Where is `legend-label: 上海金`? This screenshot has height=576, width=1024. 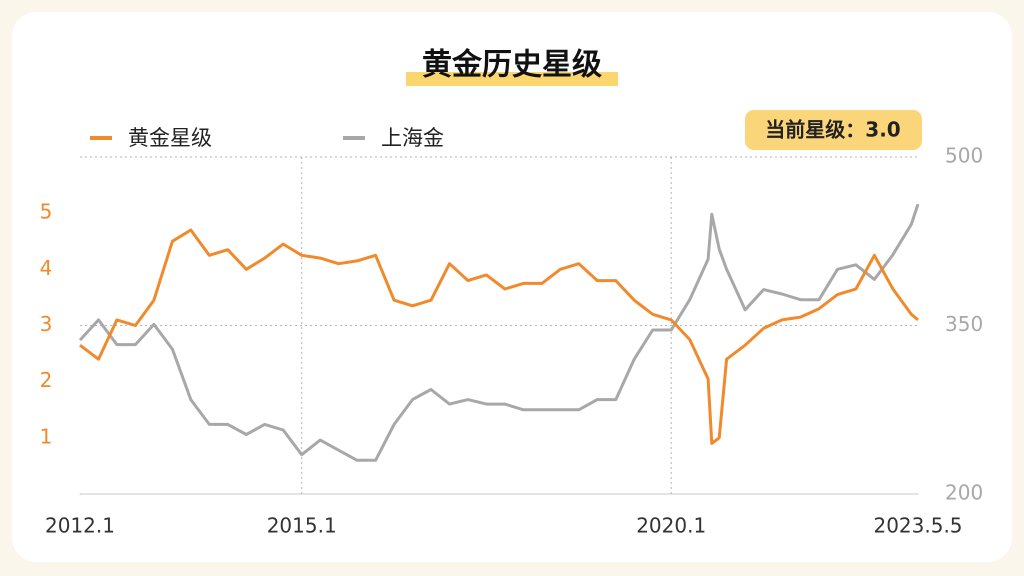 legend-label: 上海金 is located at coordinates (412, 138).